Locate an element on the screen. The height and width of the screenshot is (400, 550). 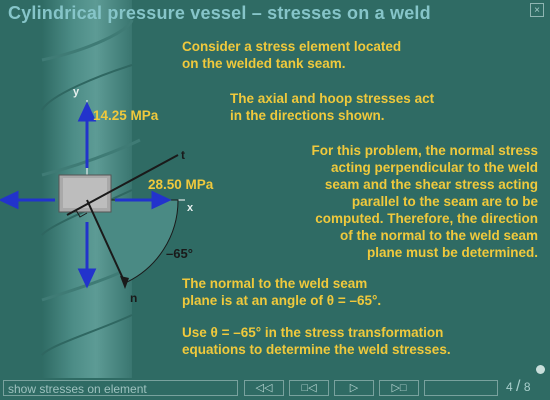
angle-wedge is located at coordinates (132, 241).